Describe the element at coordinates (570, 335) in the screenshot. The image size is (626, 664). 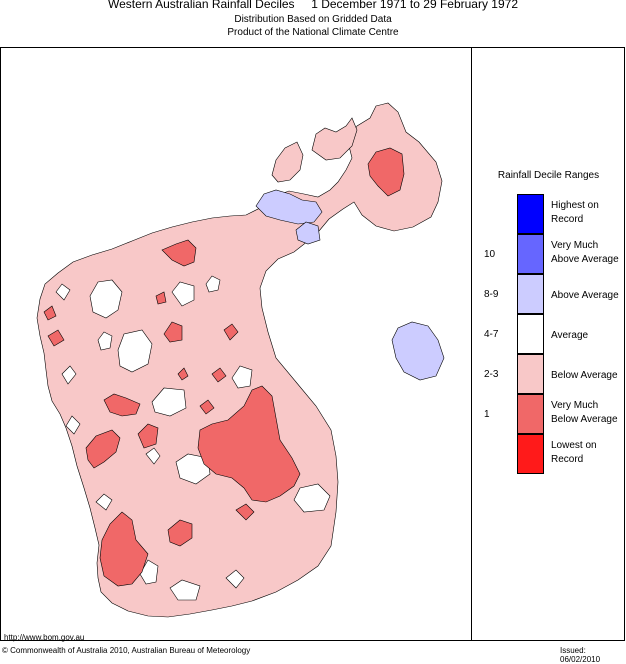
I see `legend-label-average: Average` at that location.